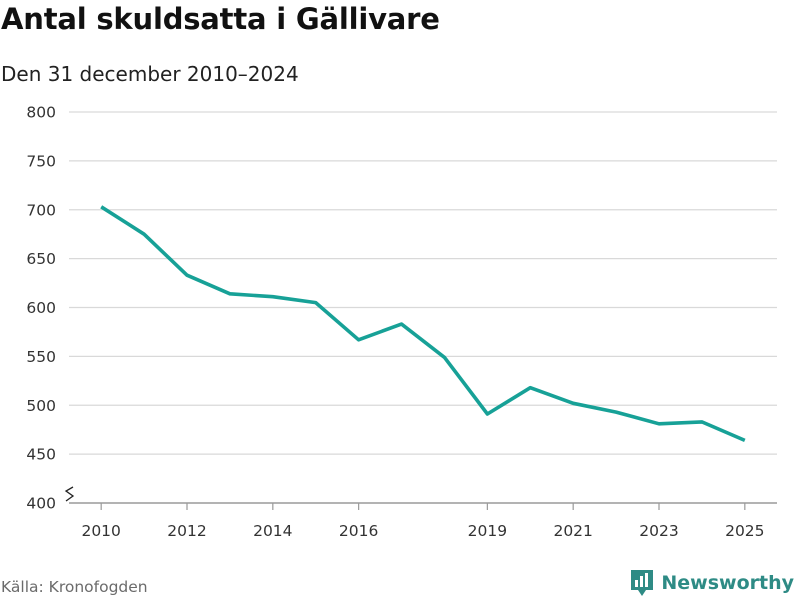 This screenshot has height=600, width=800. What do you see at coordinates (41, 504) in the screenshot?
I see `y-tick-label: 400` at bounding box center [41, 504].